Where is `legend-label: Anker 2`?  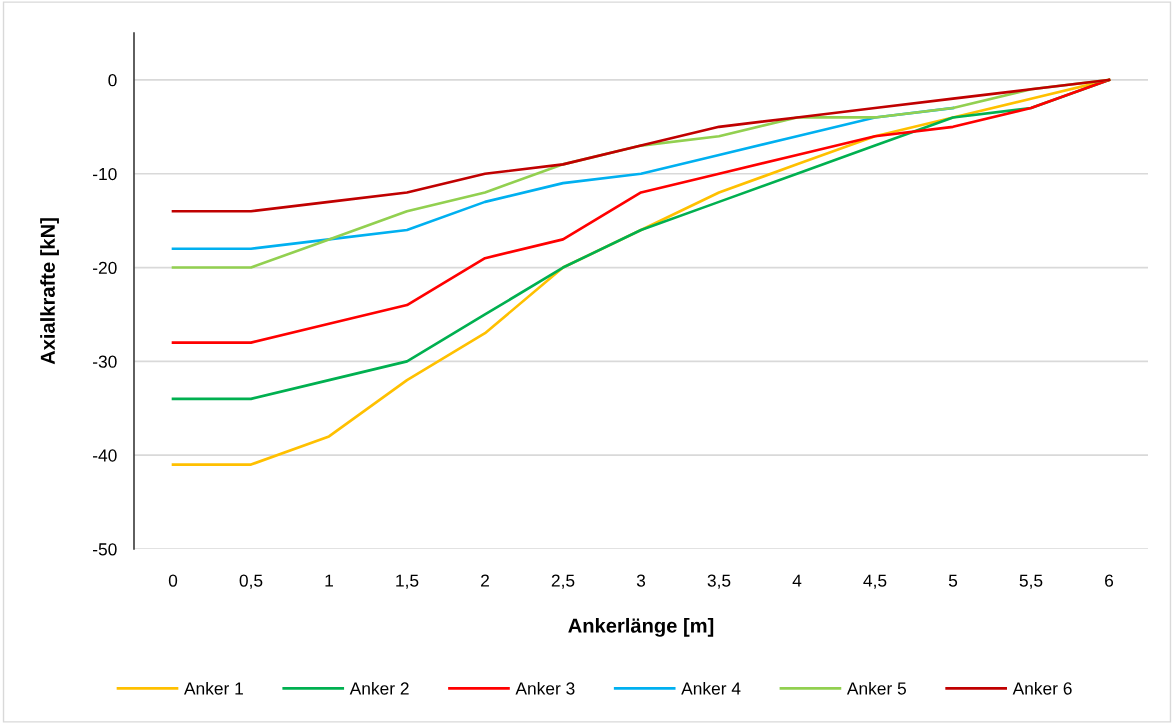 legend-label: Anker 2 is located at coordinates (379, 688).